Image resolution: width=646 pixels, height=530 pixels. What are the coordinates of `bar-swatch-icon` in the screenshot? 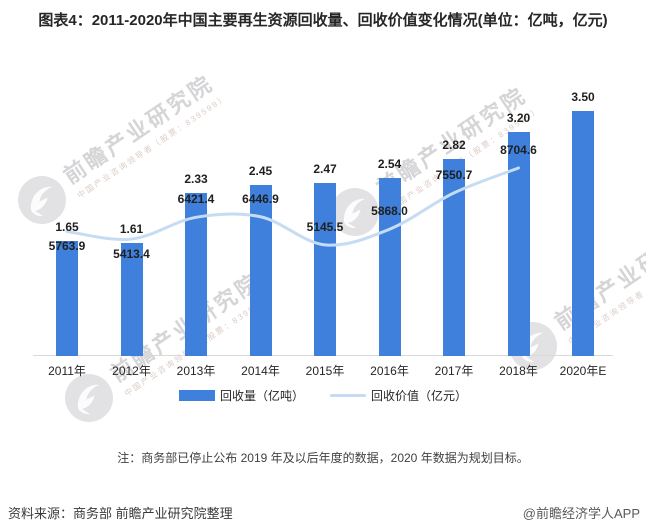 It's located at (196, 395).